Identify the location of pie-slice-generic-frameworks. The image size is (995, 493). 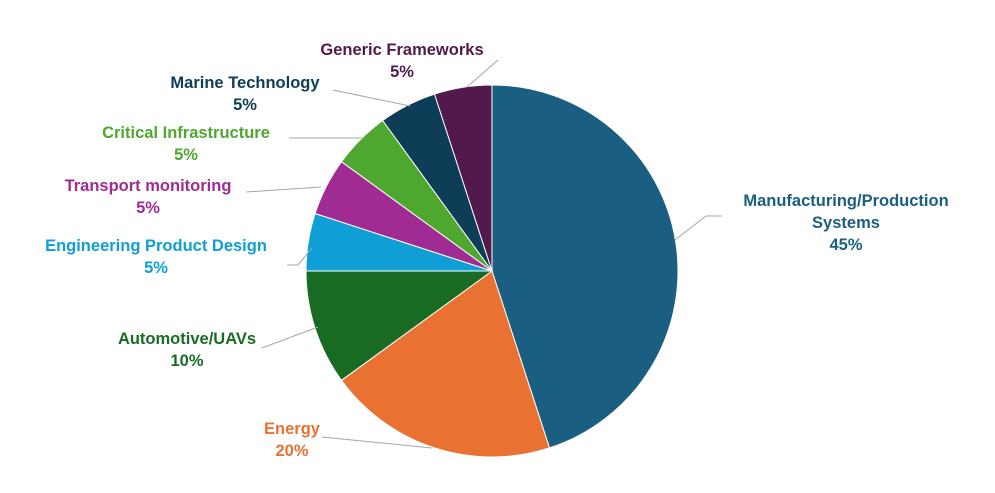
(463, 178).